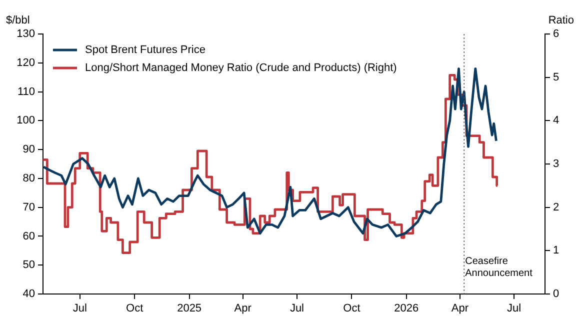 Image resolution: width=580 pixels, height=330 pixels. I want to click on y2-tick-label: 2, so click(556, 207).